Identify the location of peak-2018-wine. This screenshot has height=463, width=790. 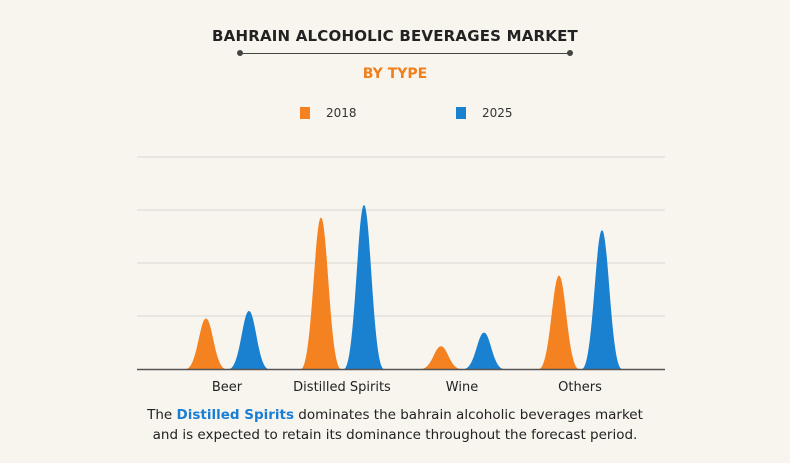
(441, 357).